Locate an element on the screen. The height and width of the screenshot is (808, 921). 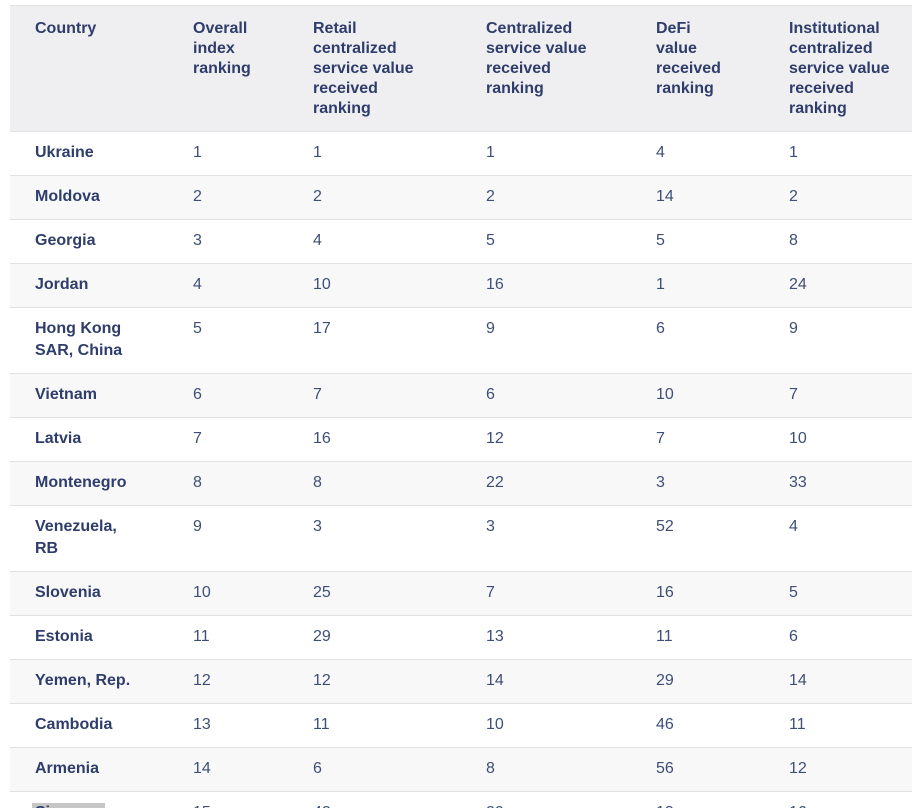
table-row: Hong Kong SAR, China 5 17 9 6 9 is located at coordinates (461, 340).